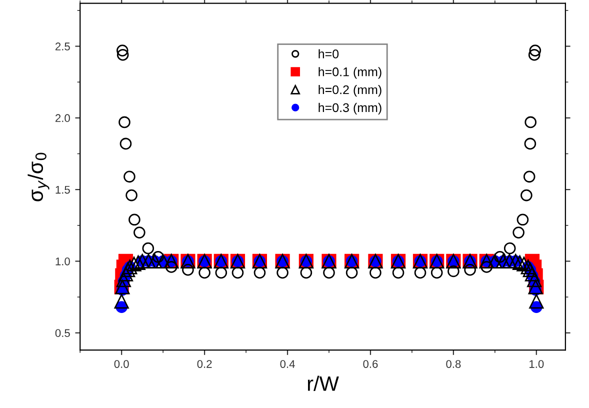  What do you see at coordinates (537, 364) in the screenshot?
I see `x-tick-label: 1.0` at bounding box center [537, 364].